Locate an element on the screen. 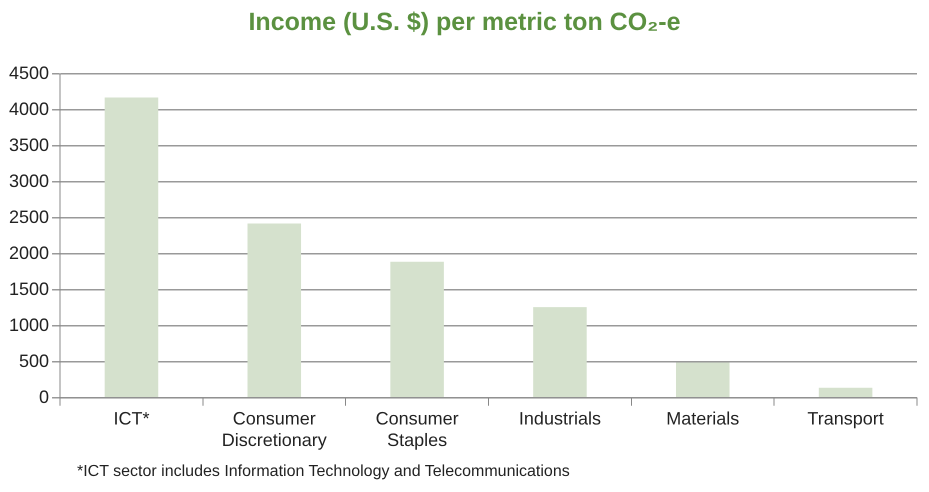  y-tick-label: 1500 is located at coordinates (29, 288).